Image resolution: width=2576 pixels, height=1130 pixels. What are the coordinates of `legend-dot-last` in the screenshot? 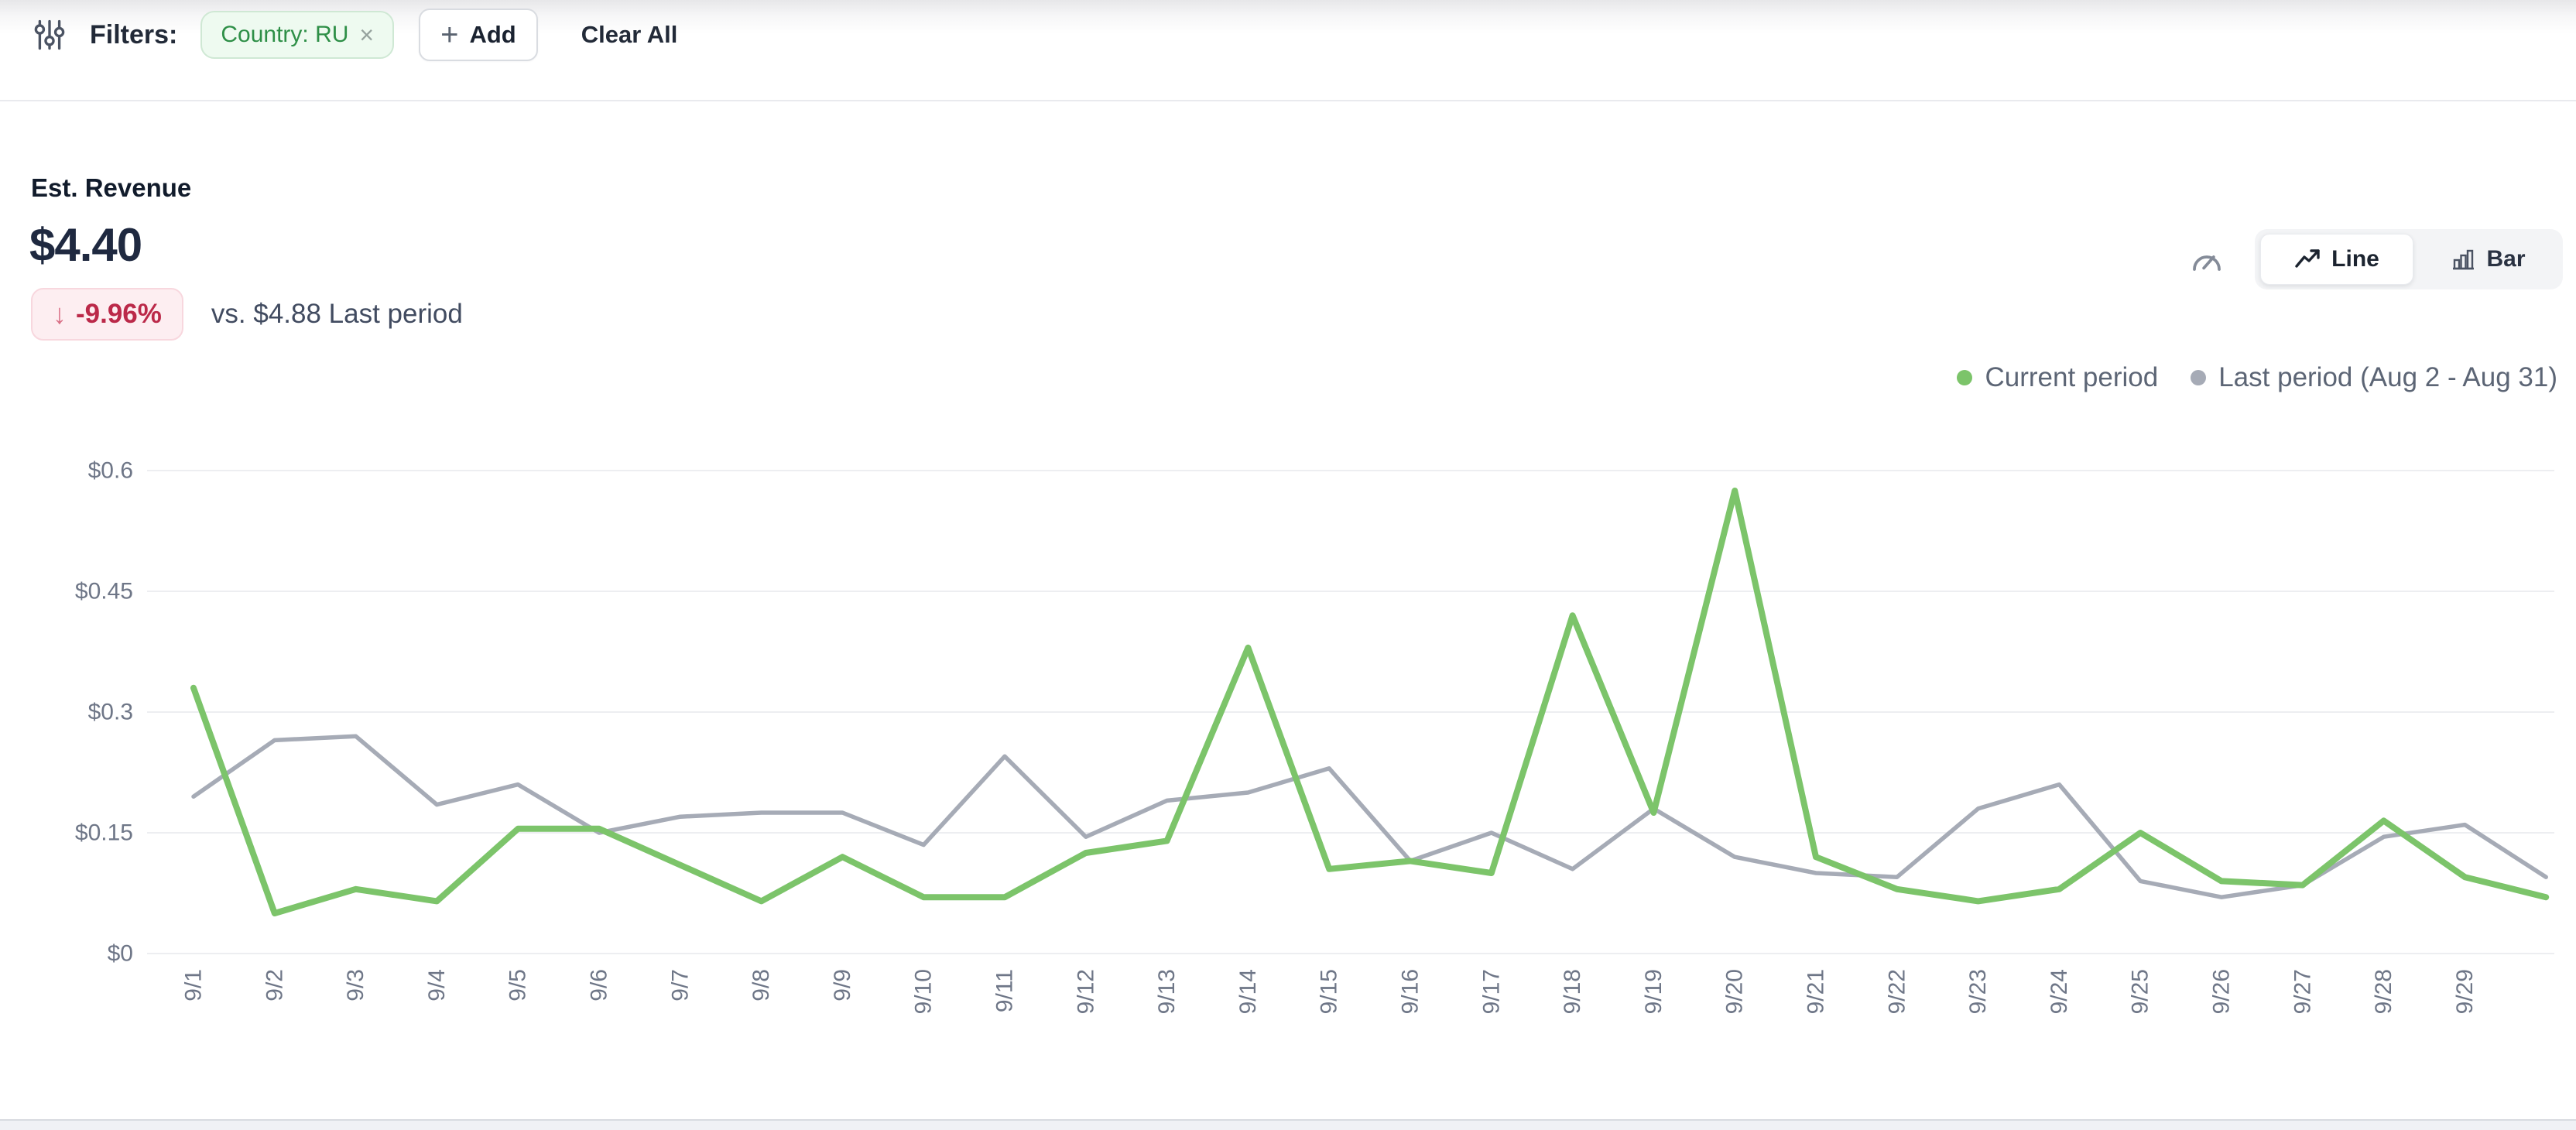 It's located at (2199, 377).